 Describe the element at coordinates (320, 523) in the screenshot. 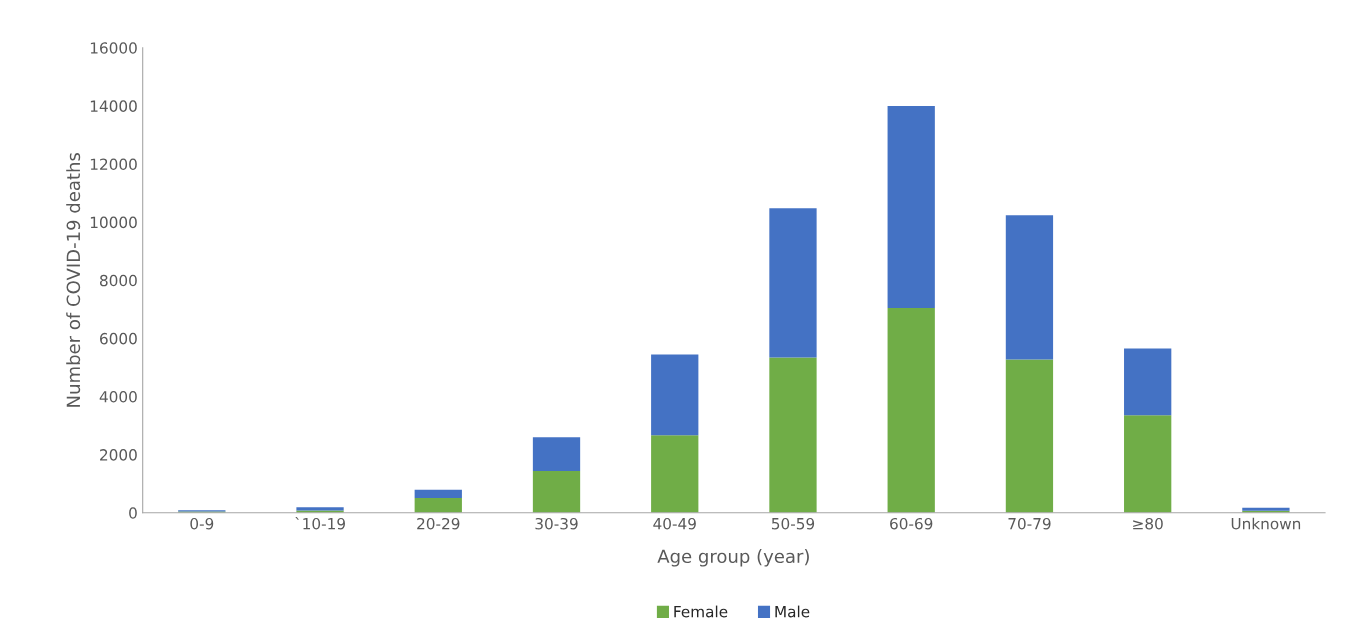

I see `x-tick-label: `10-19` at that location.